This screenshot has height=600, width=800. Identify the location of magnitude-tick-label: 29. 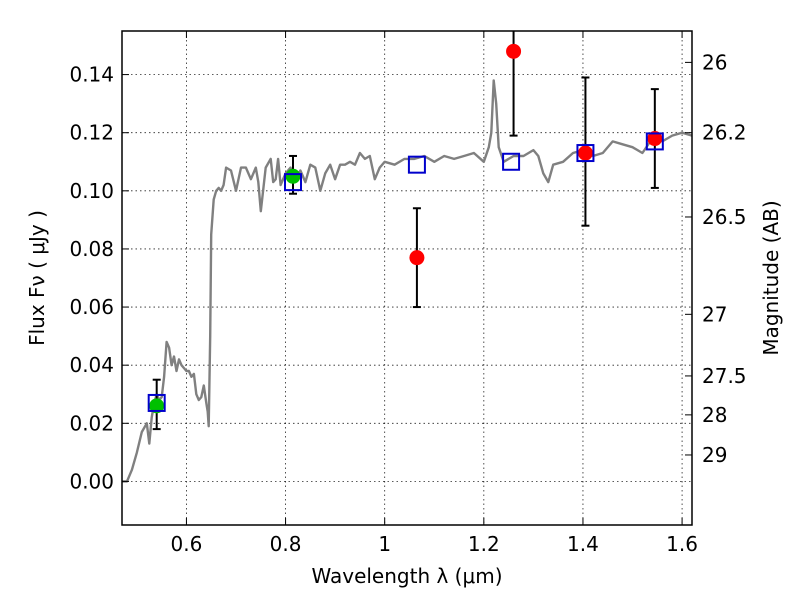
(714, 455).